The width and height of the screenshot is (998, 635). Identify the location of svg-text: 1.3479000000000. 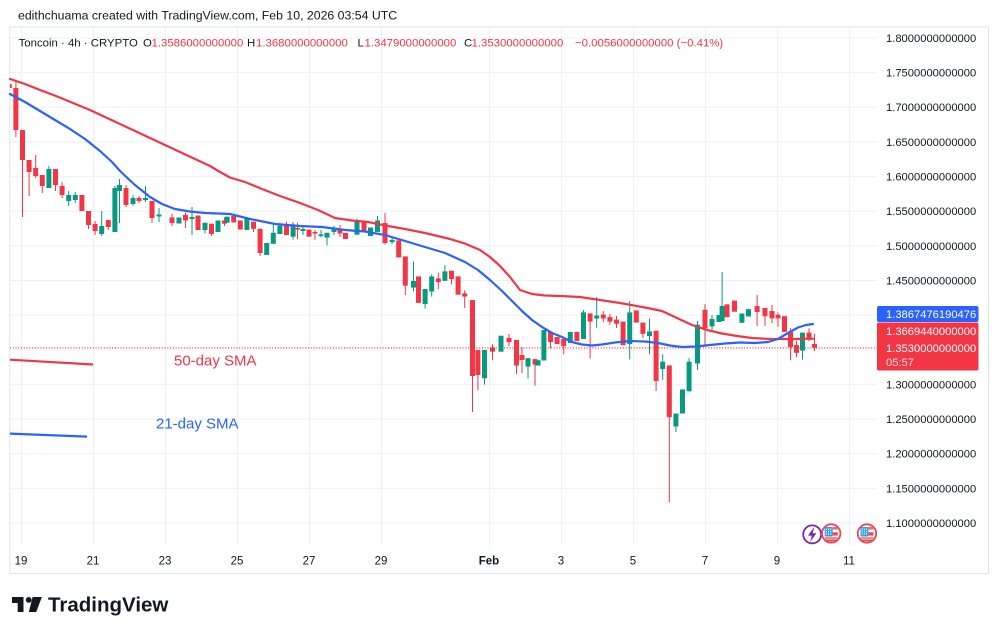
(411, 44).